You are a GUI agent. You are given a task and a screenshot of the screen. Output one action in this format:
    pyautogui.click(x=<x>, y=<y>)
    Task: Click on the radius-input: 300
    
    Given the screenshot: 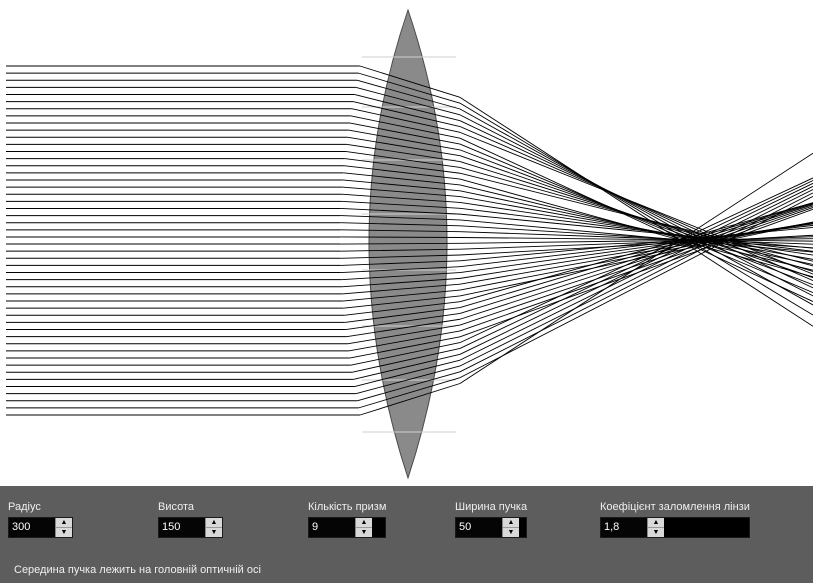 What is the action you would take?
    pyautogui.click(x=32, y=527)
    